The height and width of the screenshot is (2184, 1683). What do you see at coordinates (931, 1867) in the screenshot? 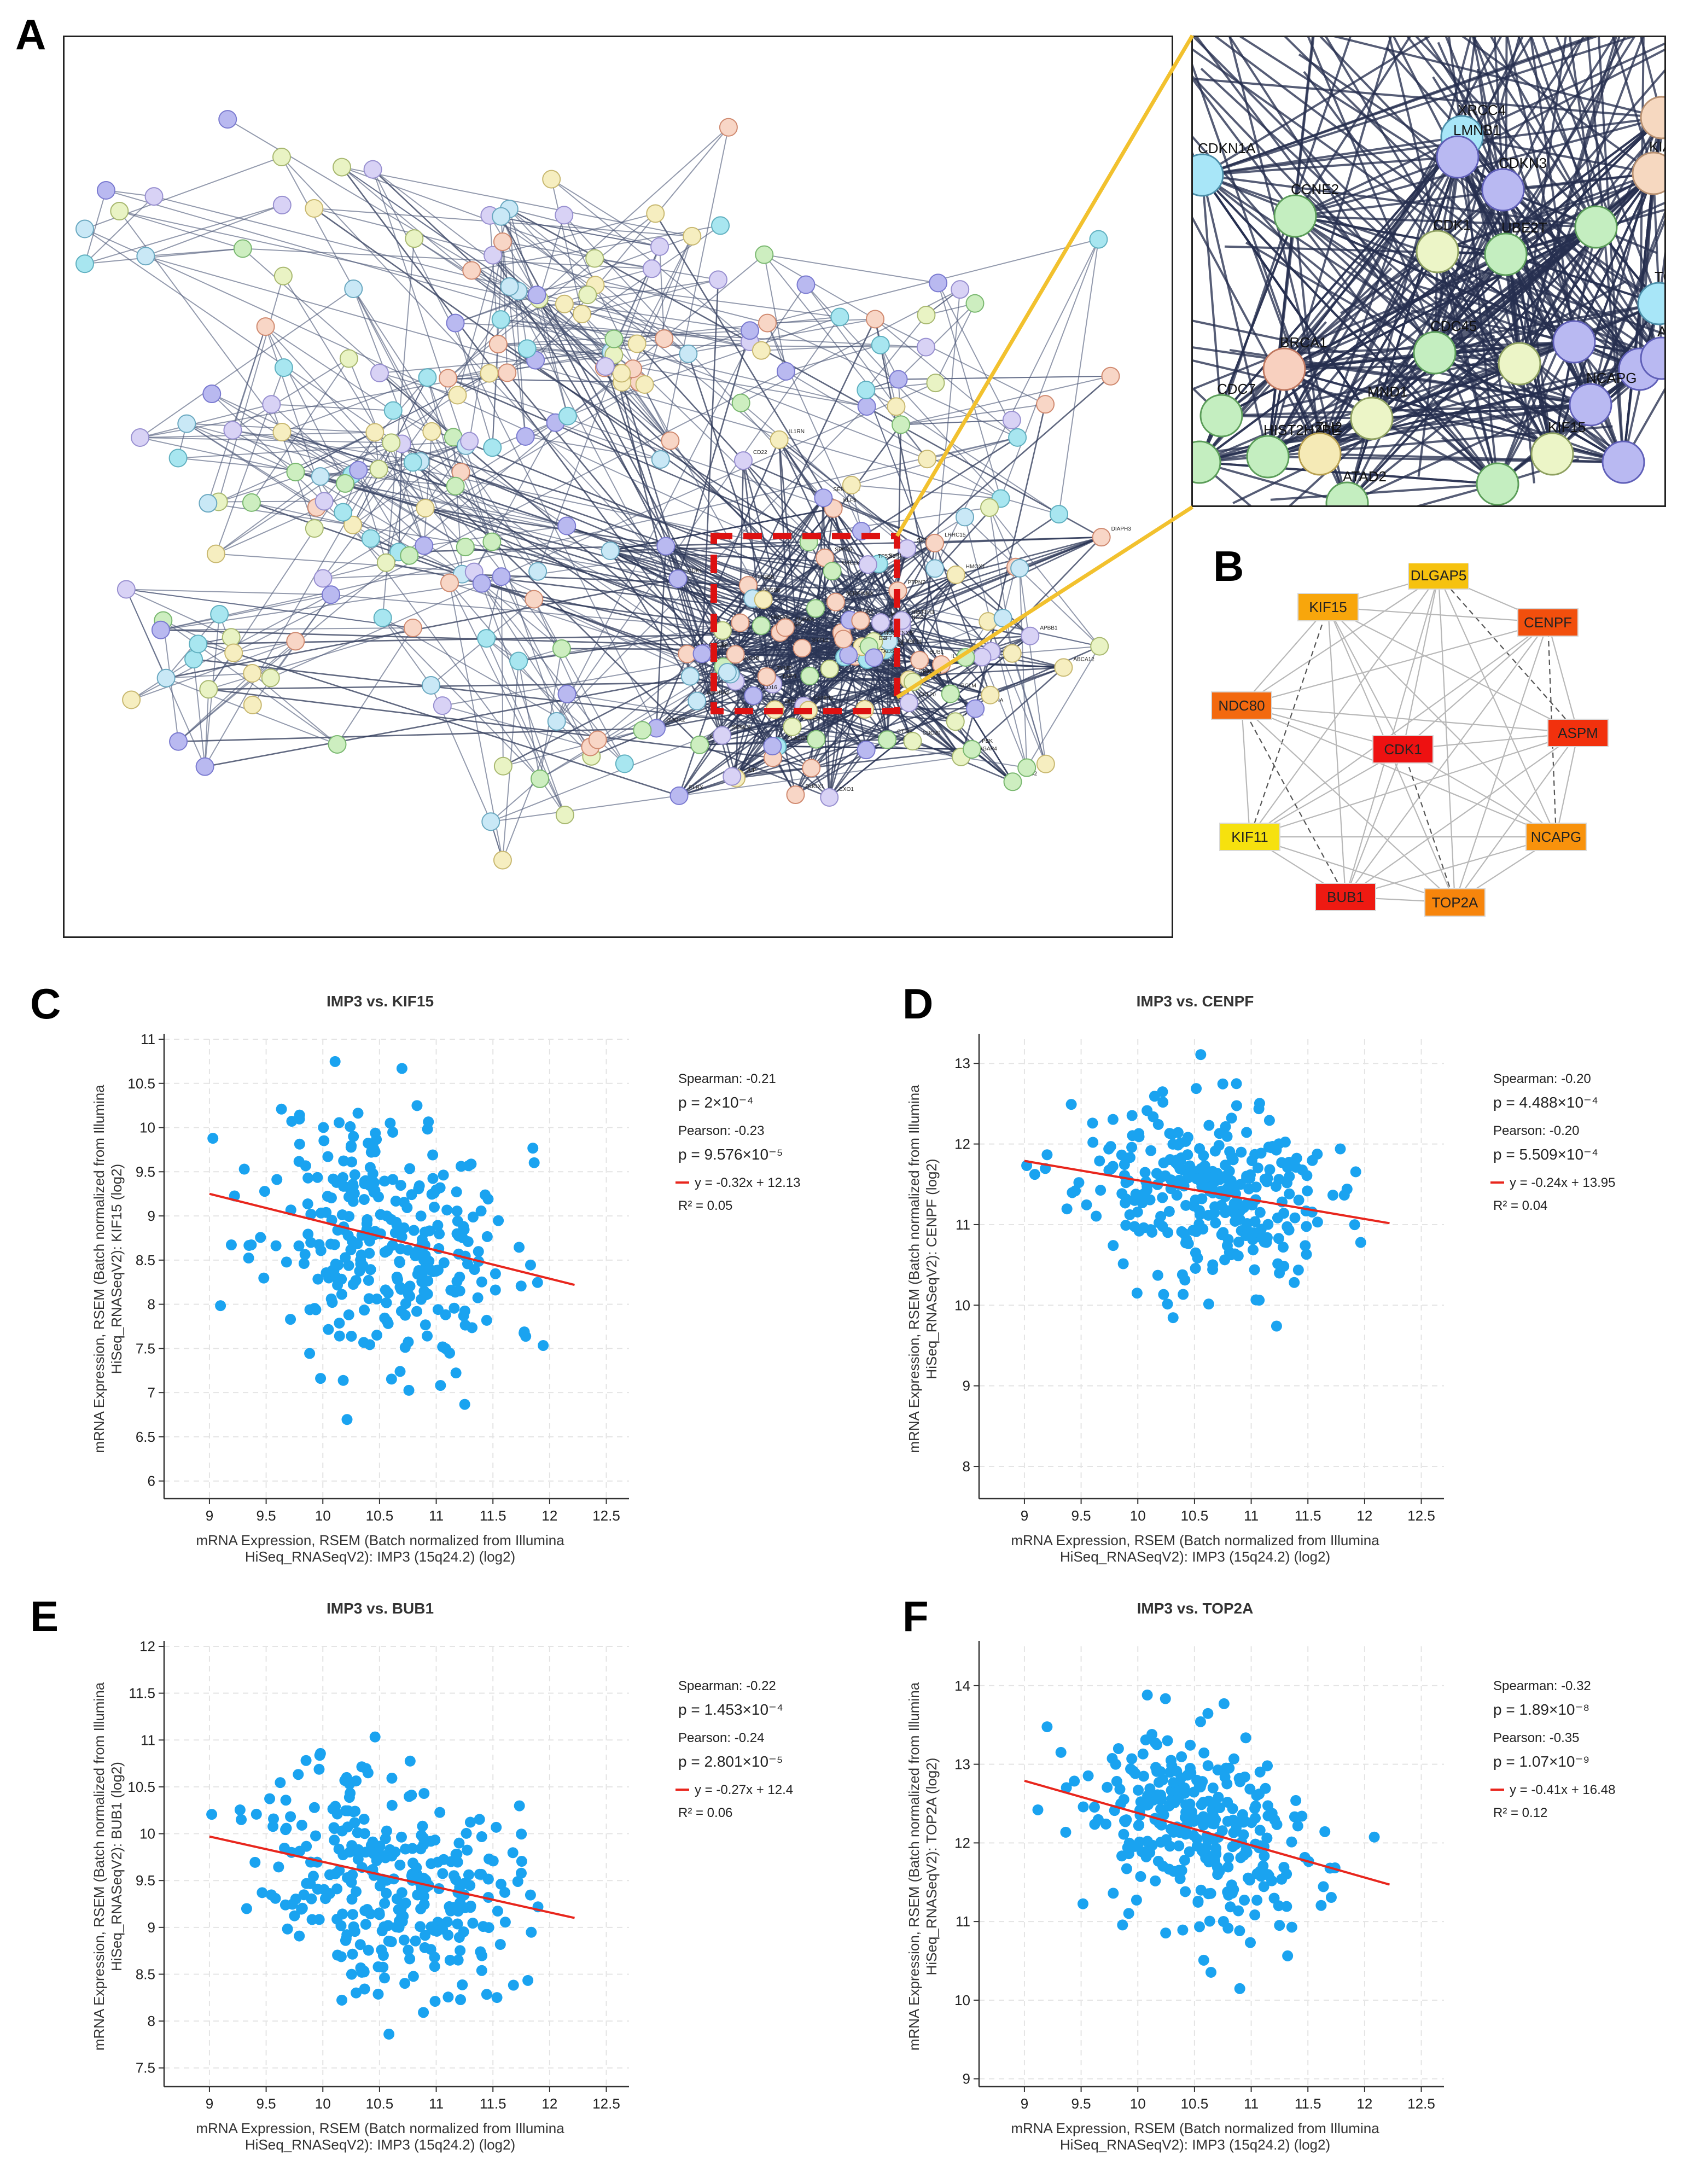
I see `y-axis-label: HiSeq_RNASeqV2): TOP2A (log2)` at bounding box center [931, 1867].